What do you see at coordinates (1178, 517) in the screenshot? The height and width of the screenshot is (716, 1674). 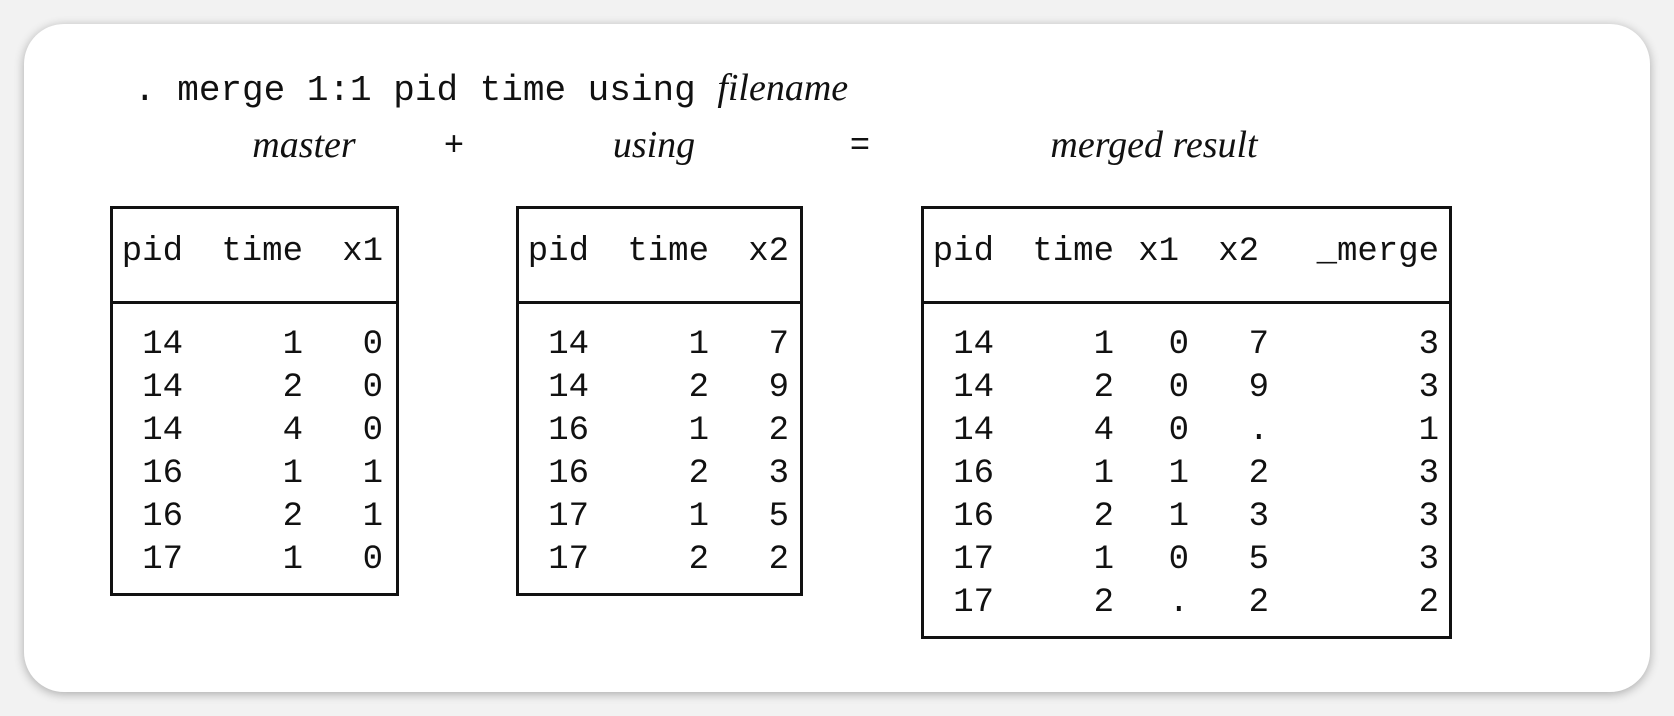 I see `merged-cell-r5-x1: 1` at bounding box center [1178, 517].